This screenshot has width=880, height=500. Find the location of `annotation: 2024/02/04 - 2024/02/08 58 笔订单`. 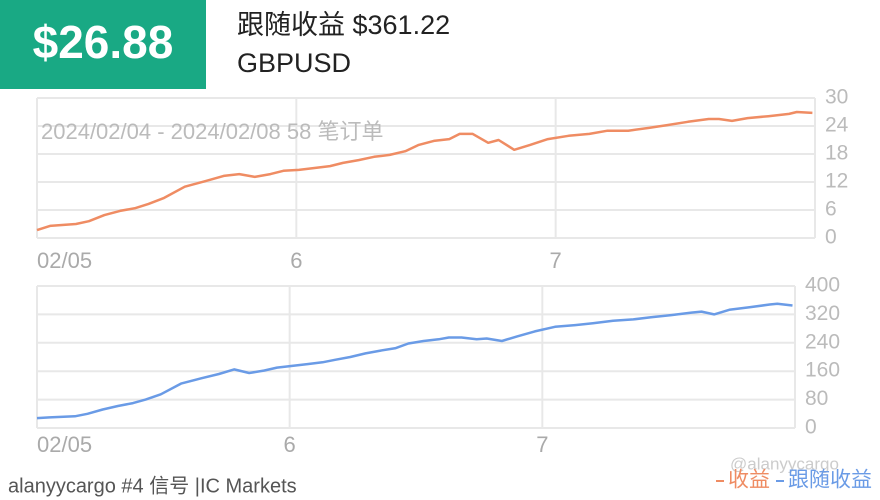

annotation: 2024/02/04 - 2024/02/08 58 笔订单 is located at coordinates (212, 131).